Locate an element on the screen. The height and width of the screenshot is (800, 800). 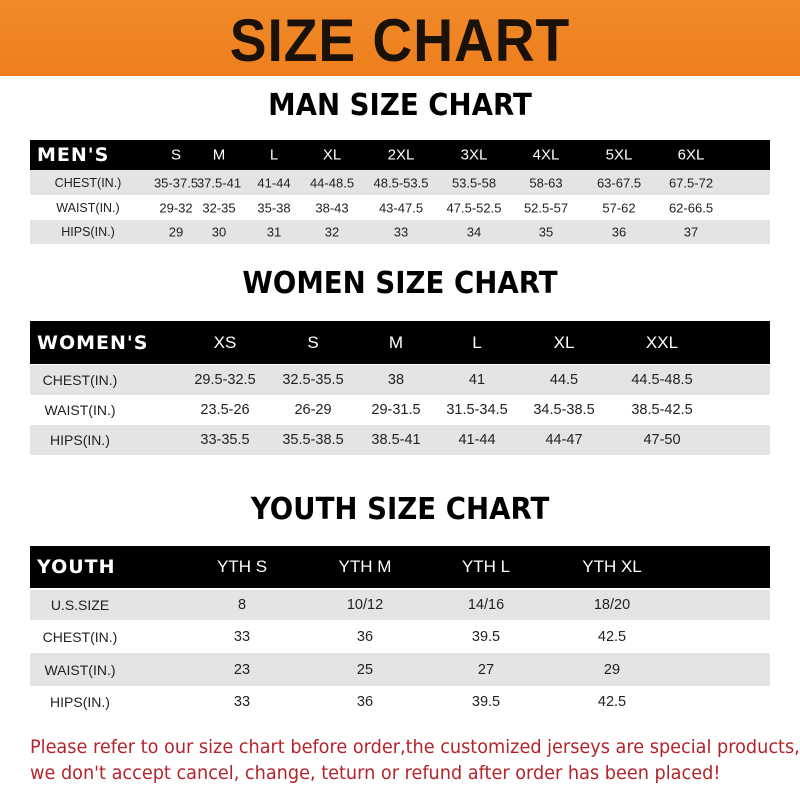
table-cell: 29.5-32.5 is located at coordinates (225, 380).